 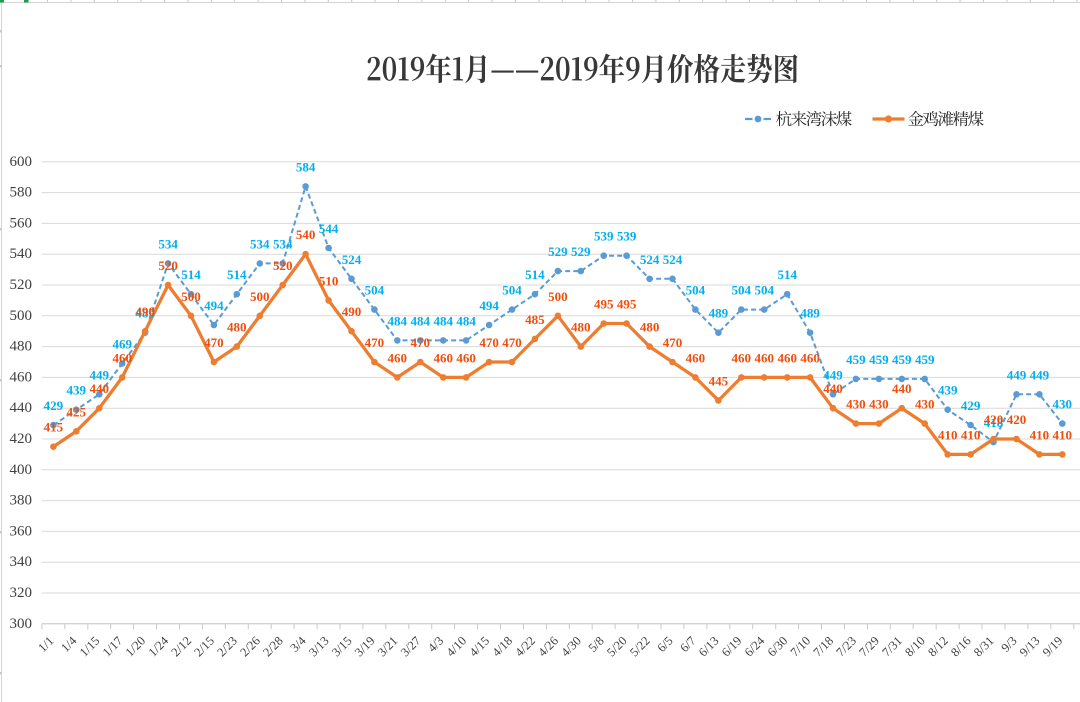 What do you see at coordinates (21, 162) in the screenshot?
I see `svg-text: 600` at bounding box center [21, 162].